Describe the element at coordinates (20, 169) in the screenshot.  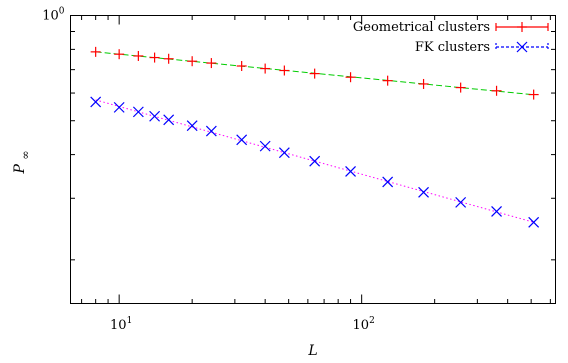
I see `y-axis-title-text: P` at that location.